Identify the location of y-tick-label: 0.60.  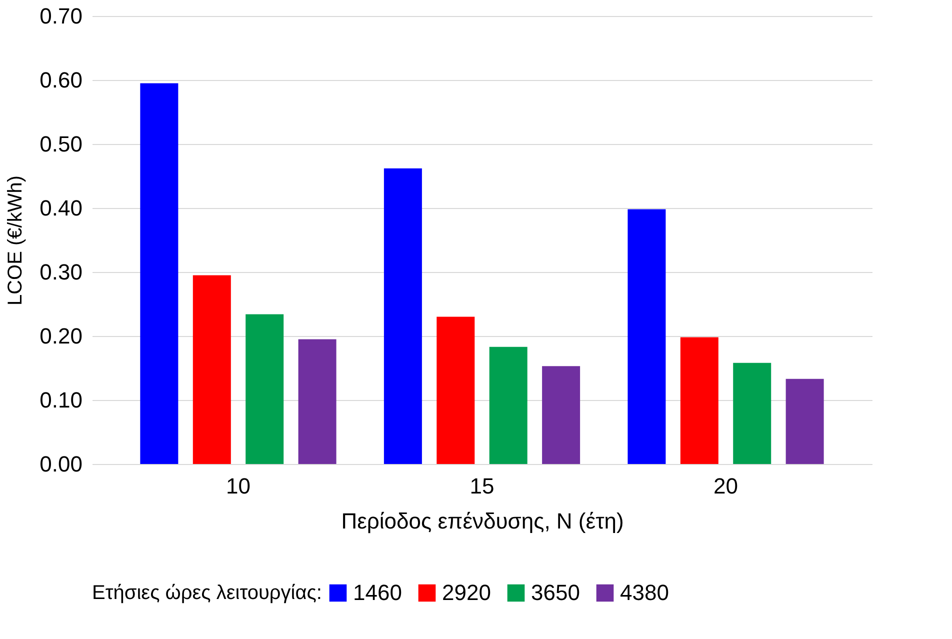
(61, 80).